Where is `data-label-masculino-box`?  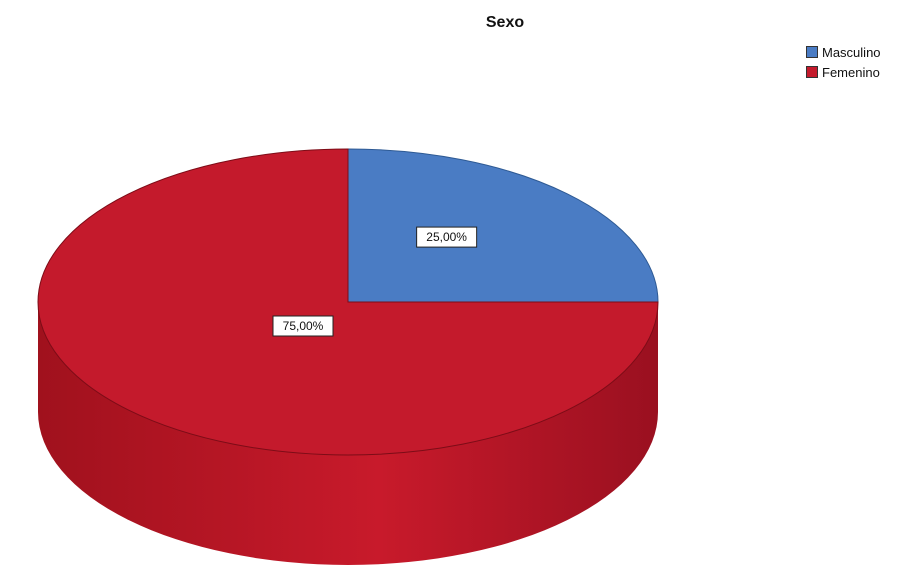
data-label-masculino-box is located at coordinates (447, 237).